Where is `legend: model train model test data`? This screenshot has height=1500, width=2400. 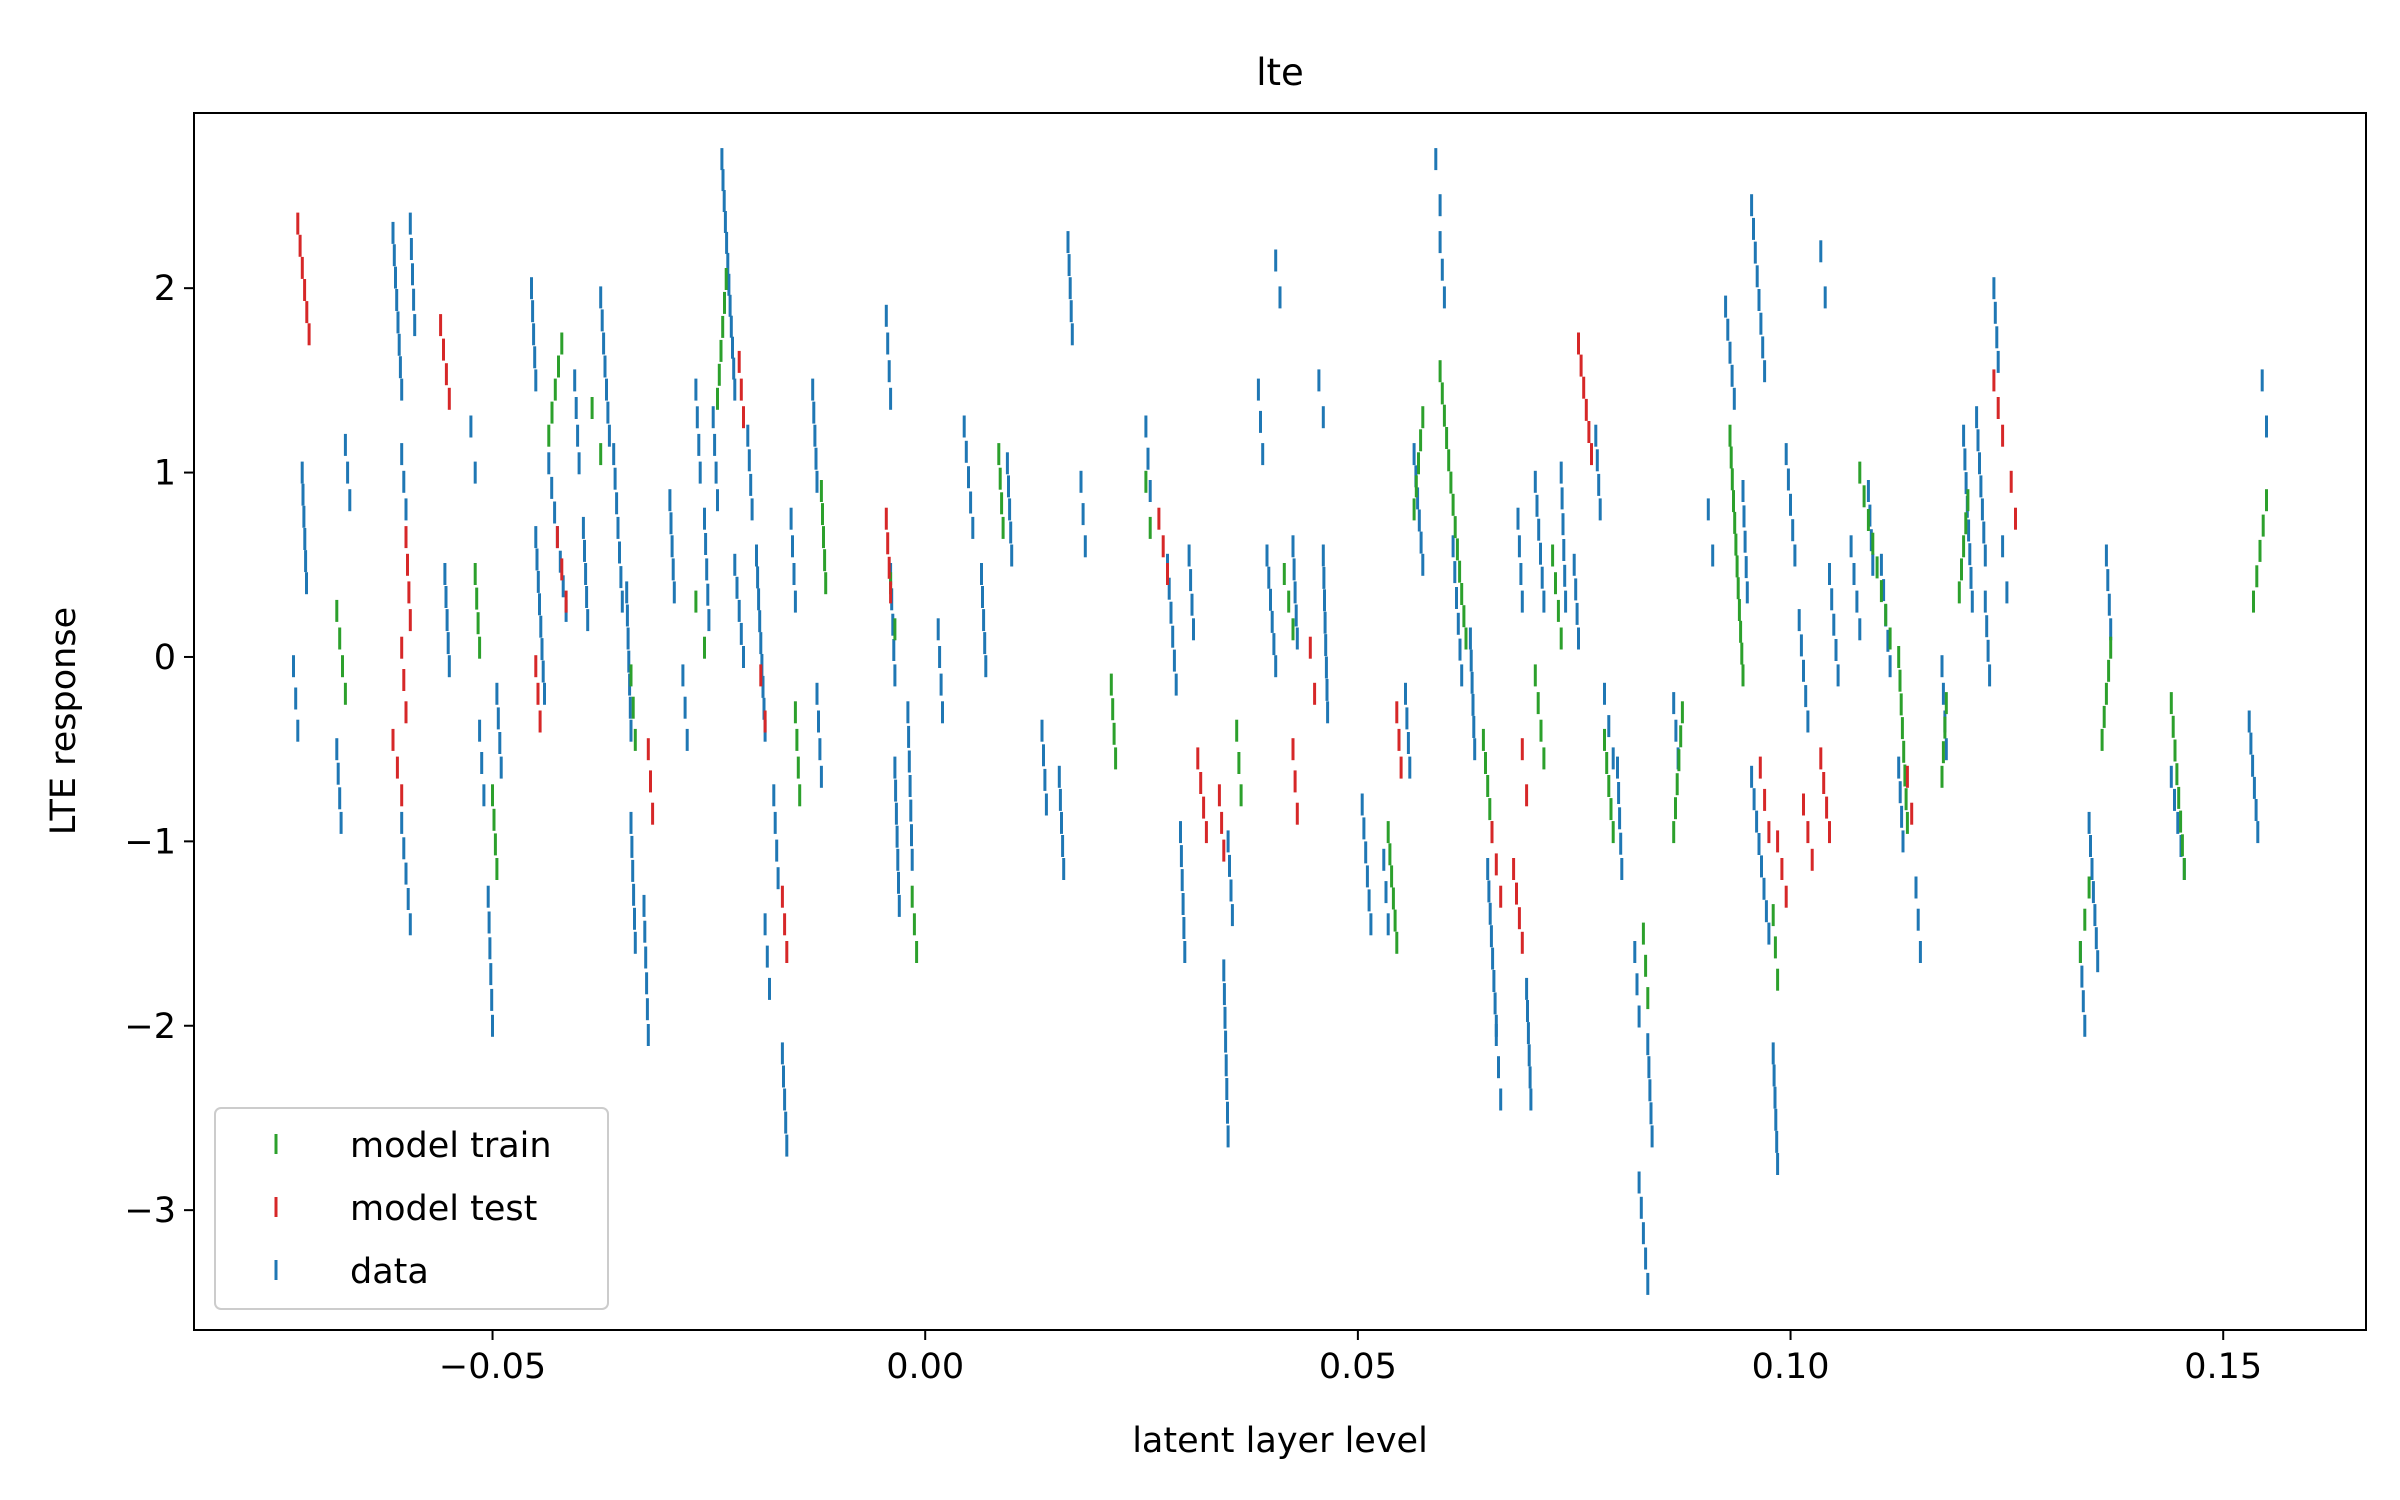
legend: model train model test data is located at coordinates (411, 1208).